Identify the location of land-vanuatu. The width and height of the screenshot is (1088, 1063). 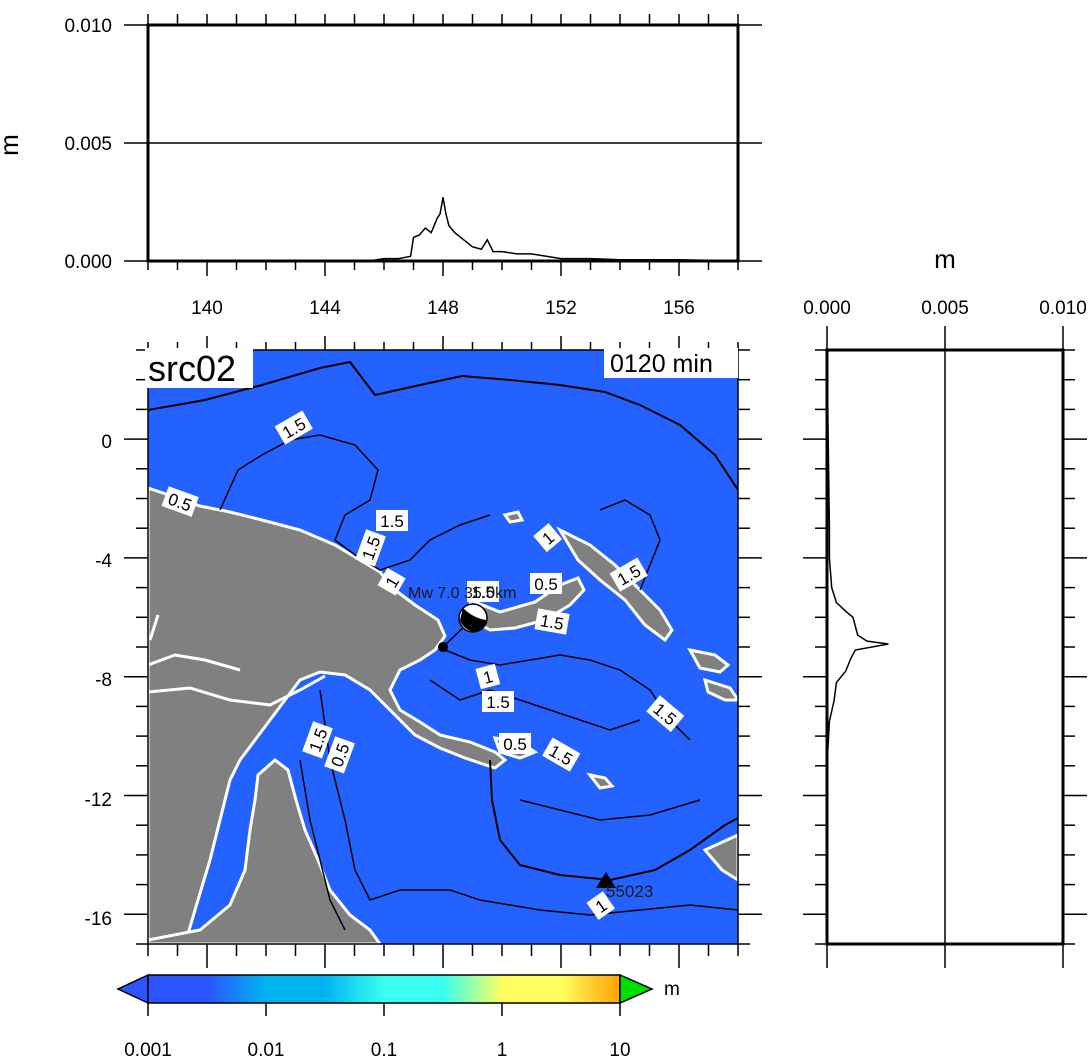
(720, 857).